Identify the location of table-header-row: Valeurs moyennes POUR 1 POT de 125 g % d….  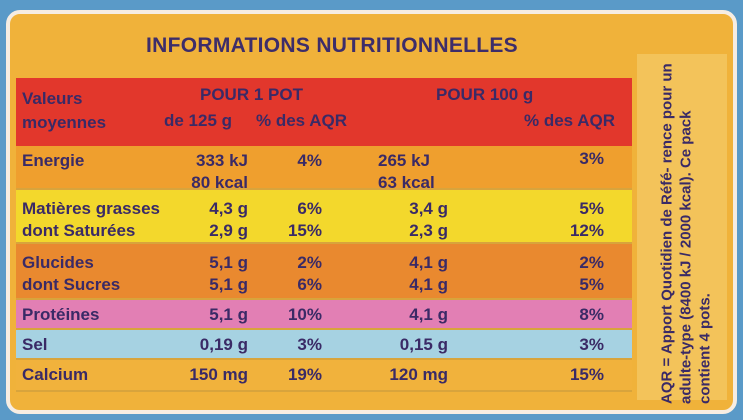
(324, 112).